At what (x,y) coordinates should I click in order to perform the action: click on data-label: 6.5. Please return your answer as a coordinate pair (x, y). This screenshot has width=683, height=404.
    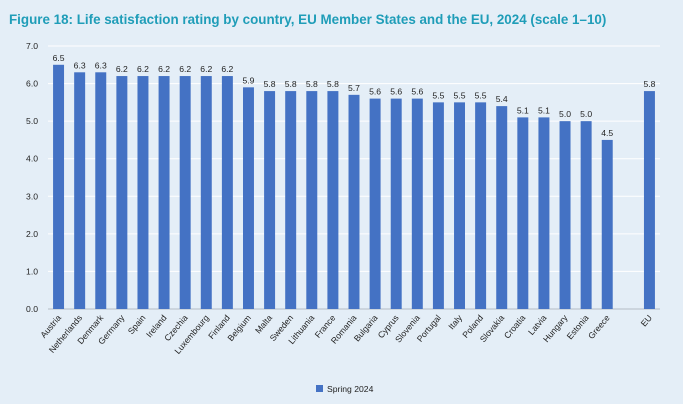
    Looking at the image, I should click on (59, 58).